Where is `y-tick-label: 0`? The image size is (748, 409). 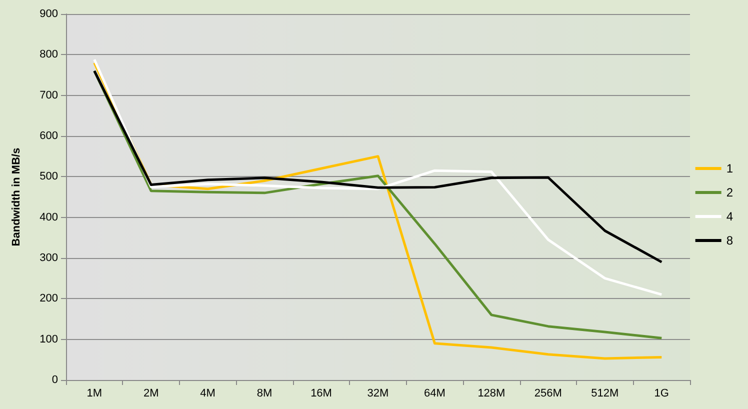 y-tick-label: 0 is located at coordinates (55, 380).